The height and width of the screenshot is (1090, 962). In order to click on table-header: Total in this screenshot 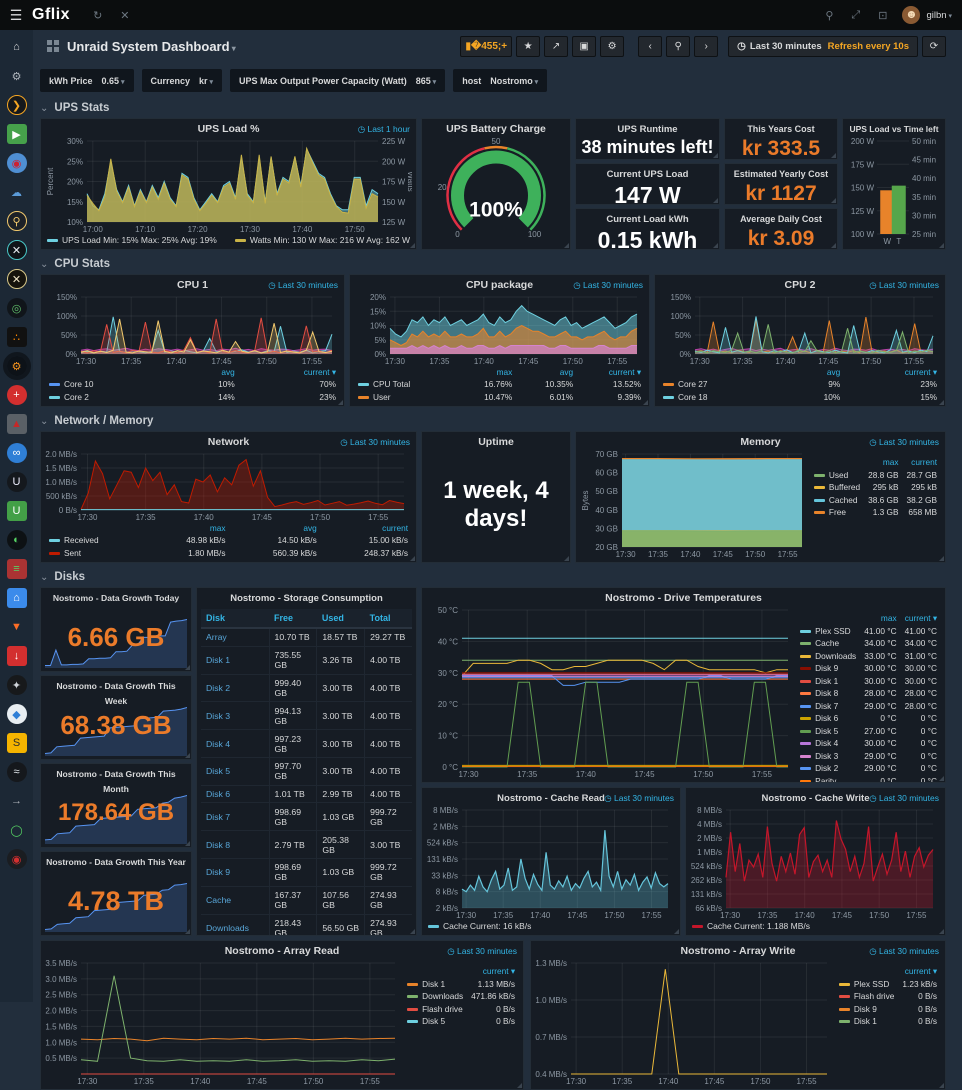, I will do `click(388, 618)`.